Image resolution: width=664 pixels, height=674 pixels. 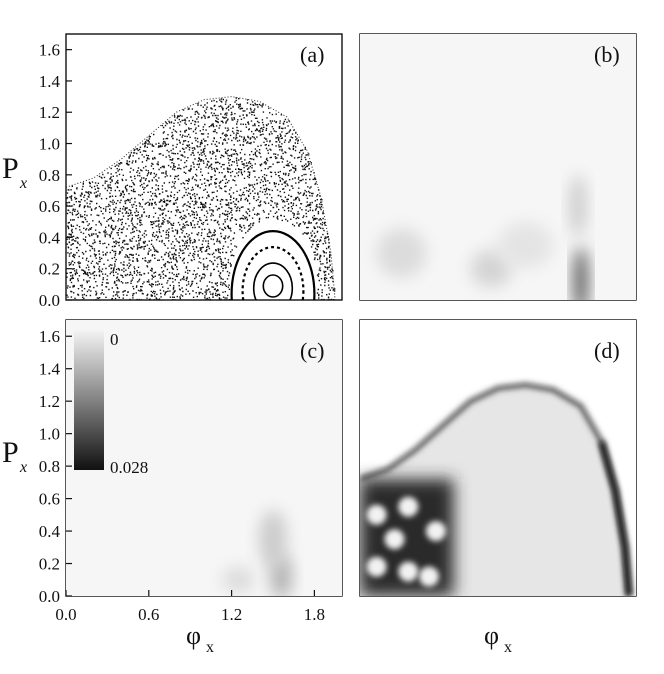 I want to click on x-axis-title-right: φ x, so click(x=498, y=638).